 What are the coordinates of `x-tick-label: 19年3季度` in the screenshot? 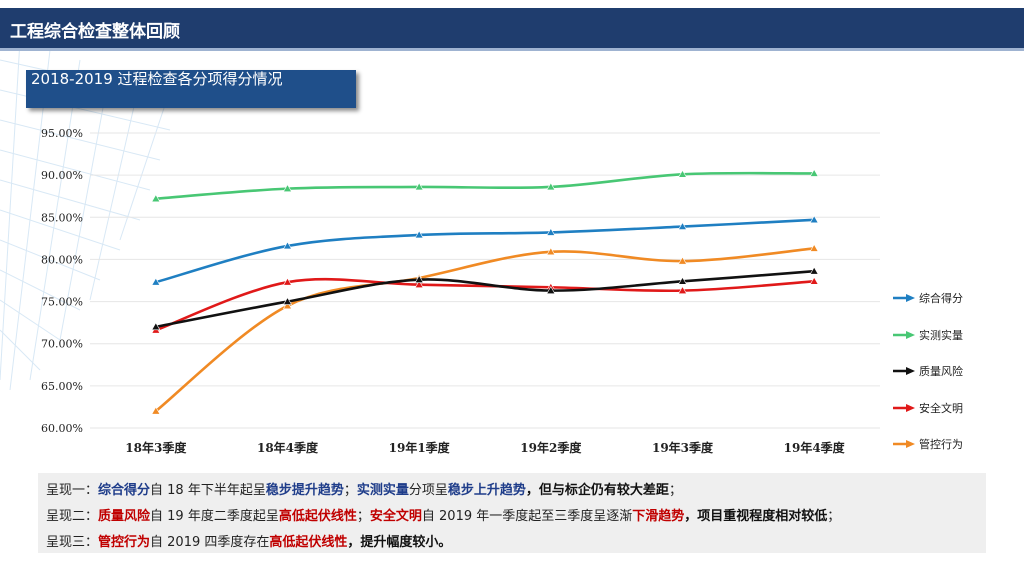 It's located at (683, 447).